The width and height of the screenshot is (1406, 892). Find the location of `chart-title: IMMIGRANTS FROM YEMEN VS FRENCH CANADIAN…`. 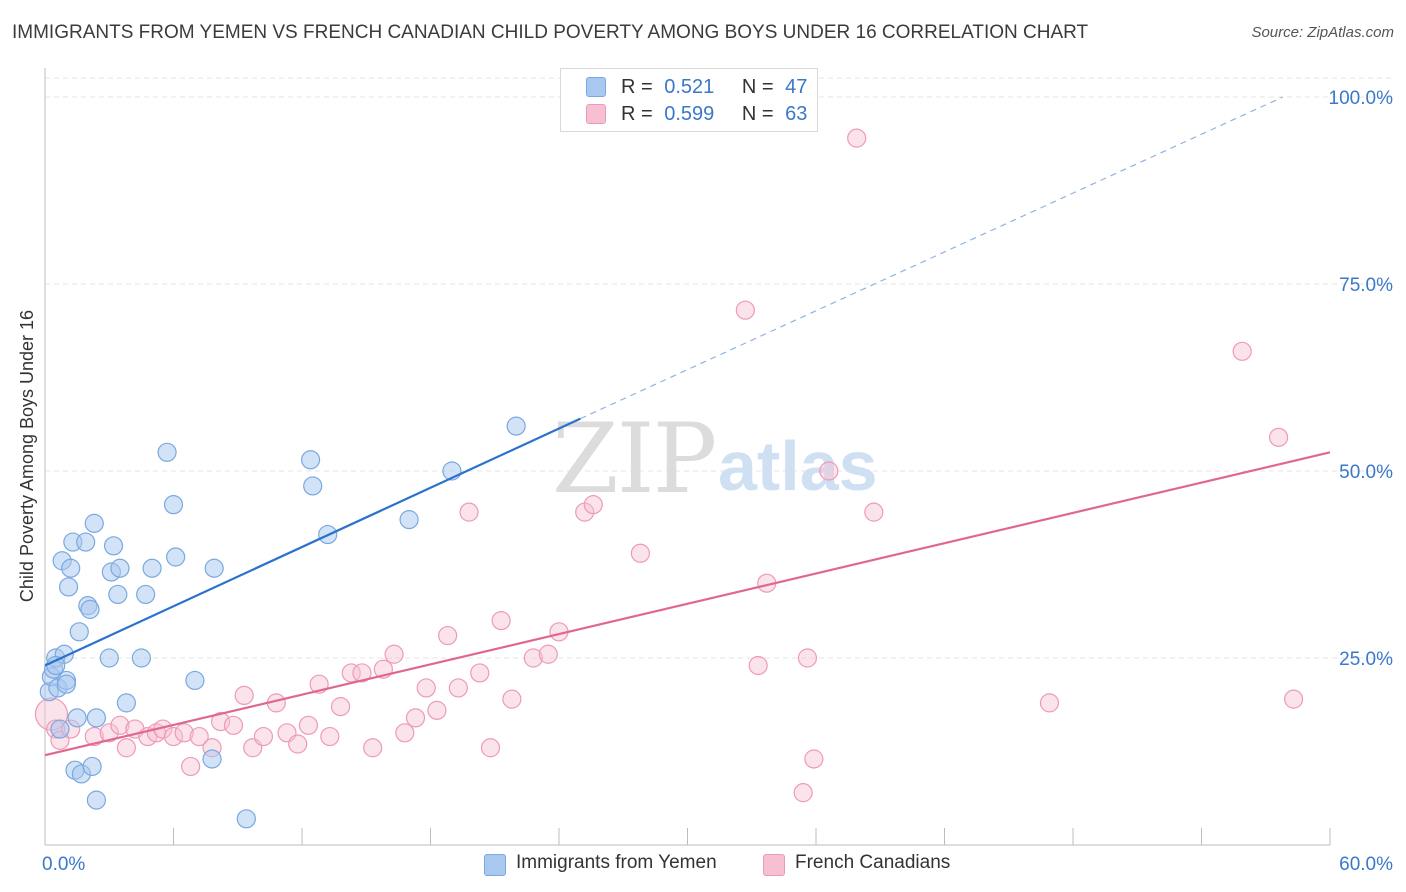

chart-title: IMMIGRANTS FROM YEMEN VS FRENCH CANADIAN… is located at coordinates (550, 32).